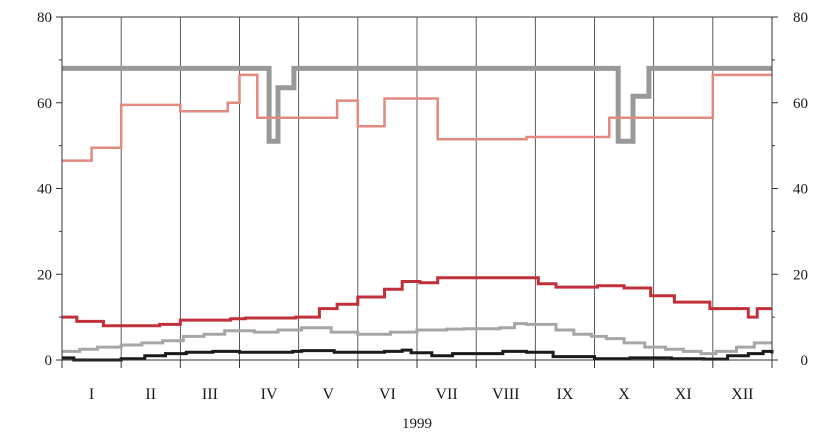 The height and width of the screenshot is (437, 826). I want to click on x-tick-label: XI, so click(683, 394).